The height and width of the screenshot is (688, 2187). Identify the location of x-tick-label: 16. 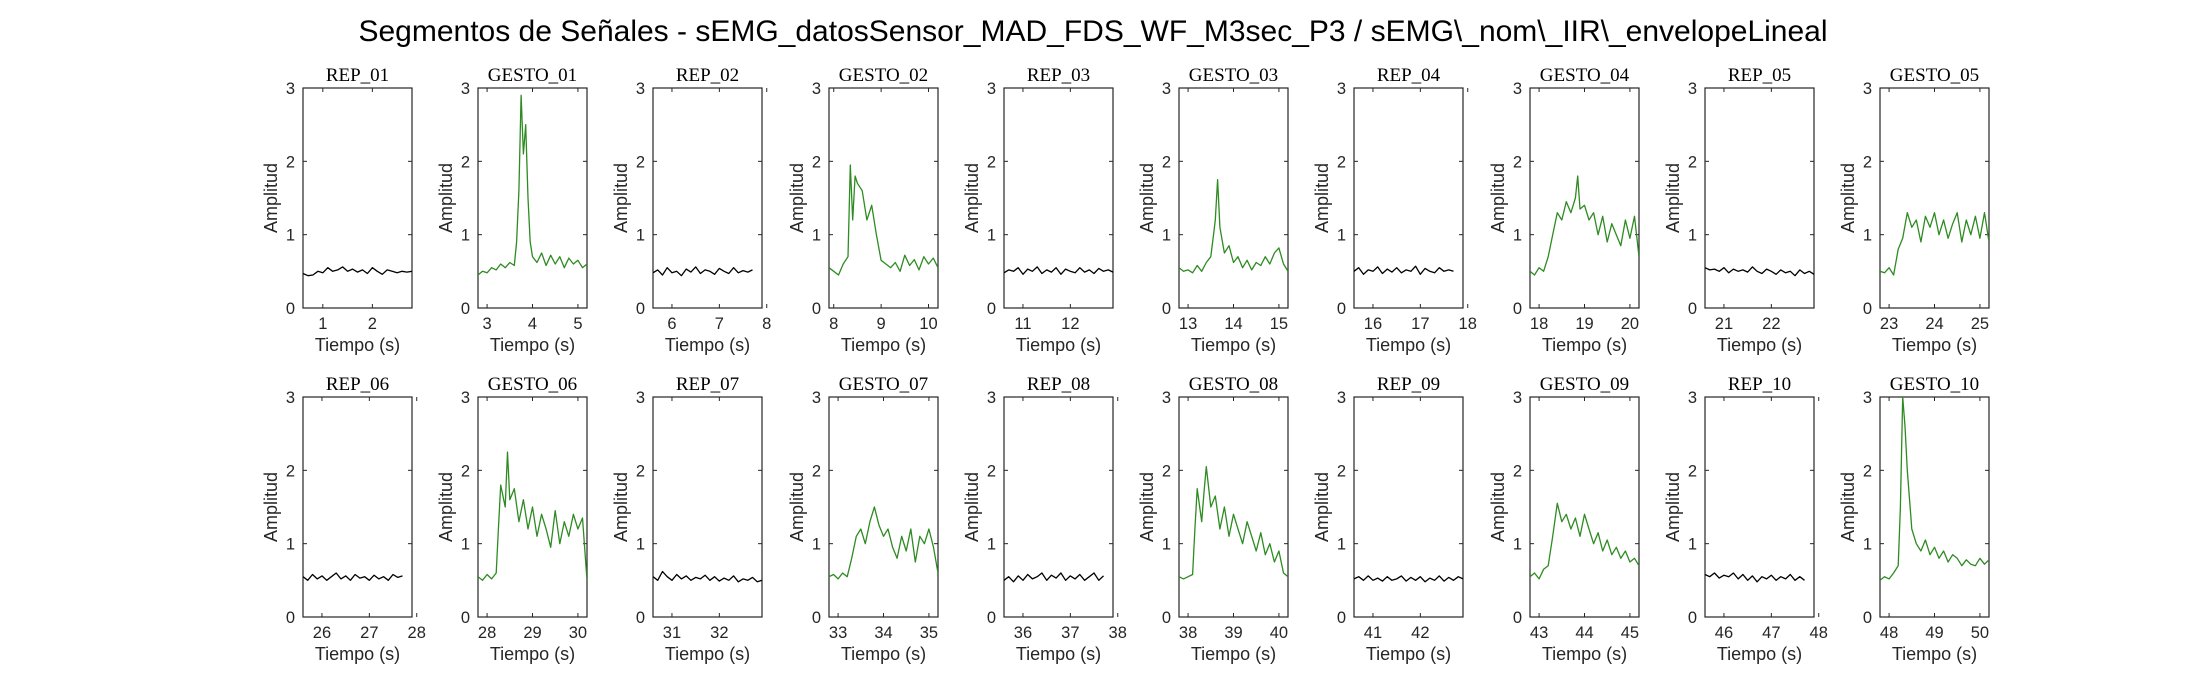
(1373, 324).